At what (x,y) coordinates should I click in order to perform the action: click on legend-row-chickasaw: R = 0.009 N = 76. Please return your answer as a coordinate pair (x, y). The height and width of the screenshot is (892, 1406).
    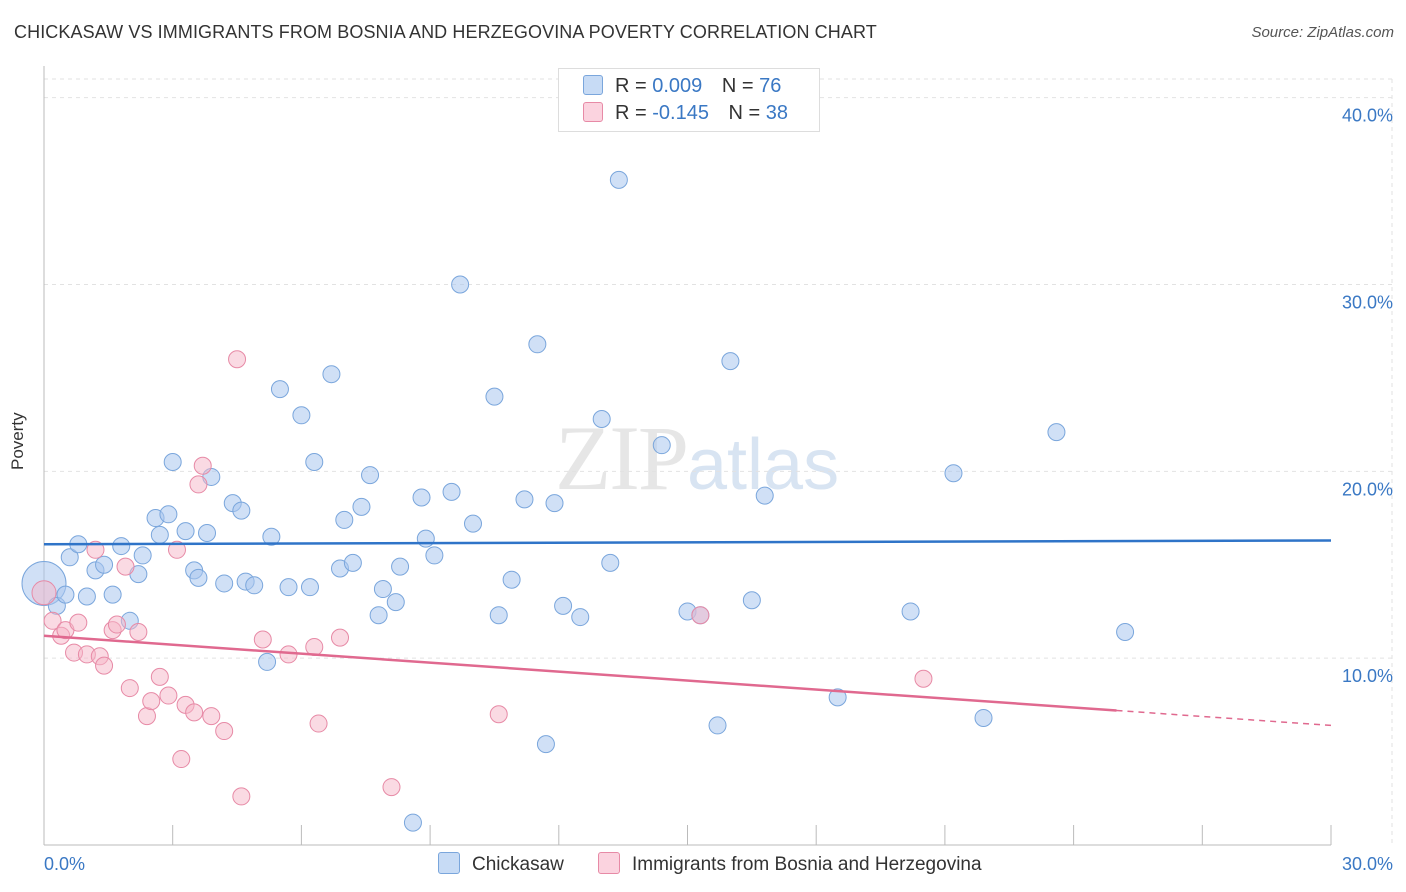
    Looking at the image, I should click on (682, 87).